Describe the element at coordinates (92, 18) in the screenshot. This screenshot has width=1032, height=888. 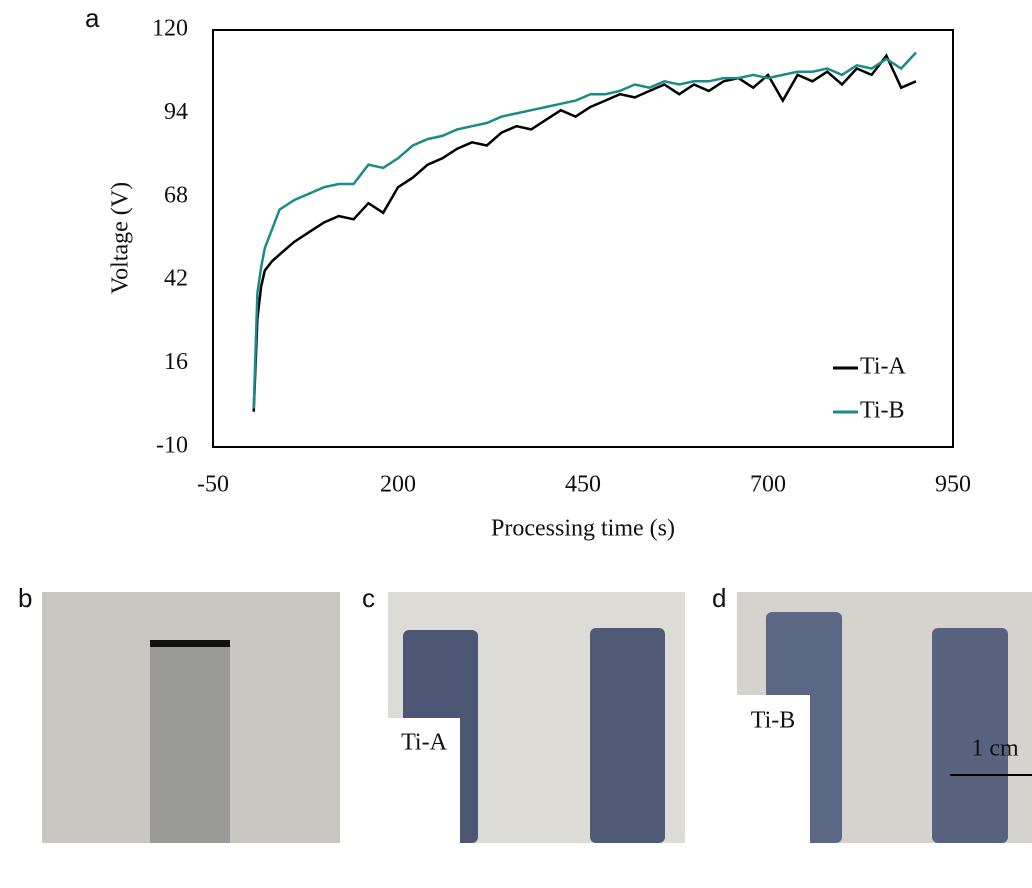
I see `panel-label: a` at that location.